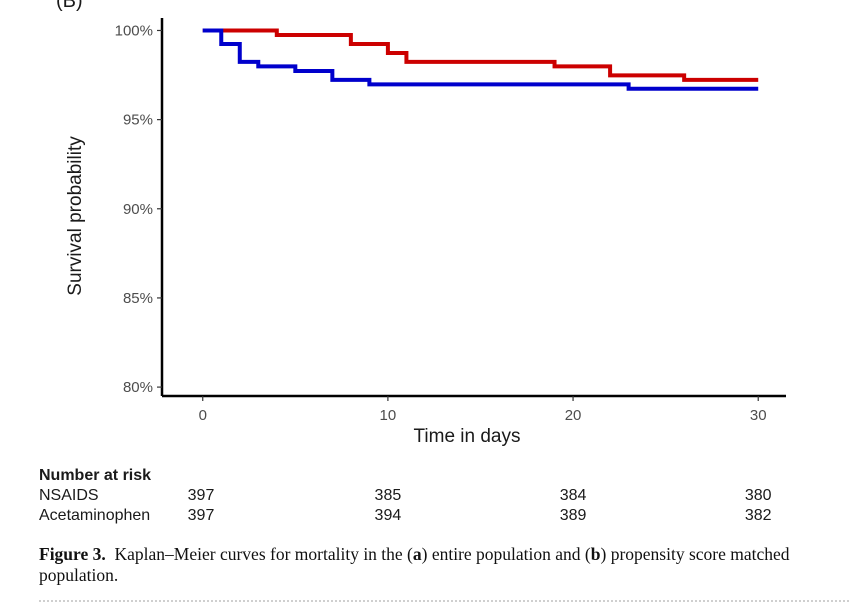 The image size is (861, 605). Describe the element at coordinates (95, 515) in the screenshot. I see `risk-row-label: Acetaminophen` at that location.